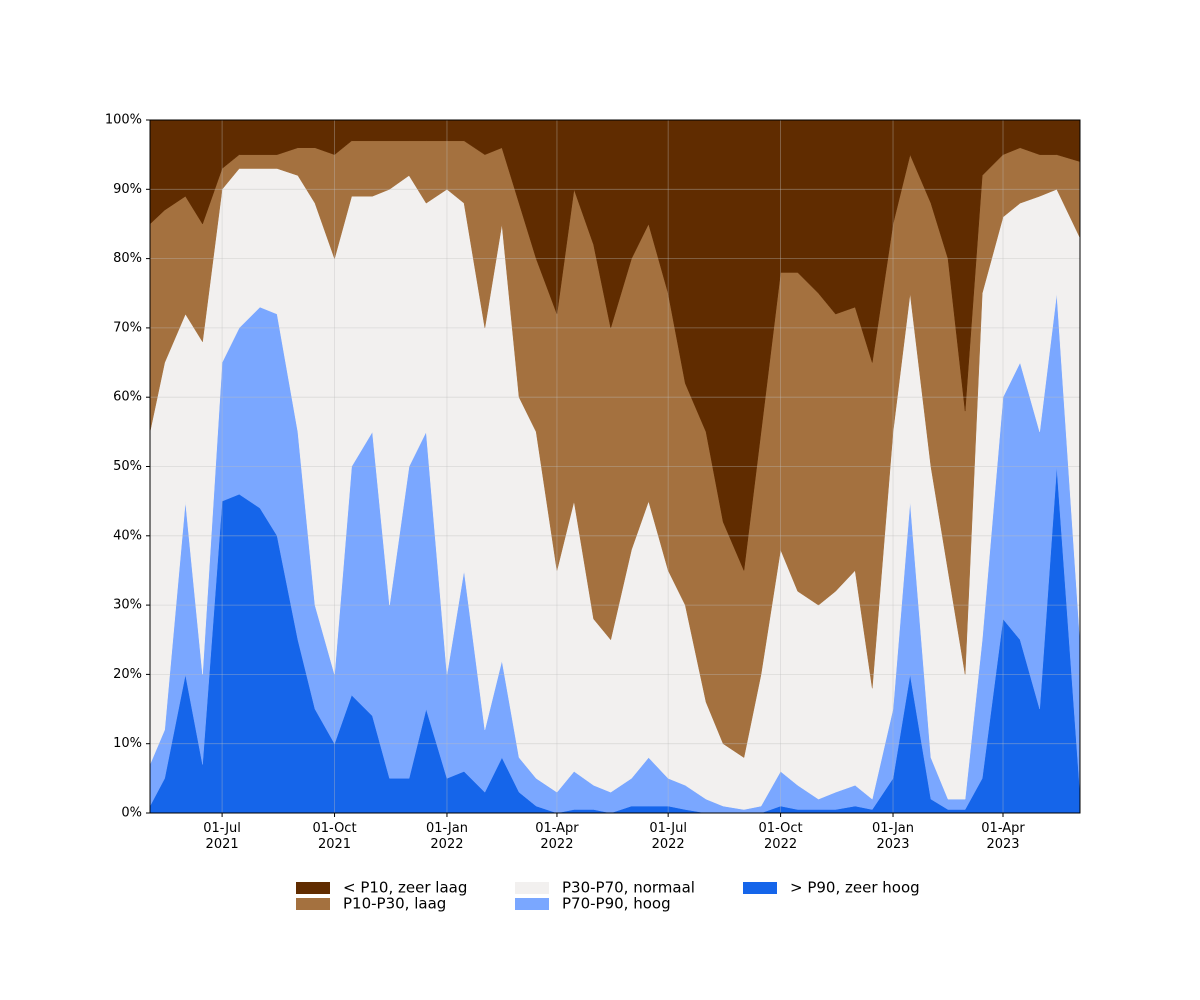  What do you see at coordinates (334, 836) in the screenshot?
I see `x-tick-label: 01-Oct 2021` at bounding box center [334, 836].